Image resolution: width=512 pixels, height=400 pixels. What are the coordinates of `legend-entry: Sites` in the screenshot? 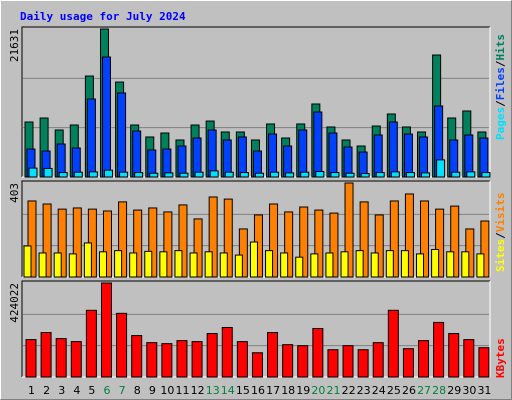 It's located at (500, 255).